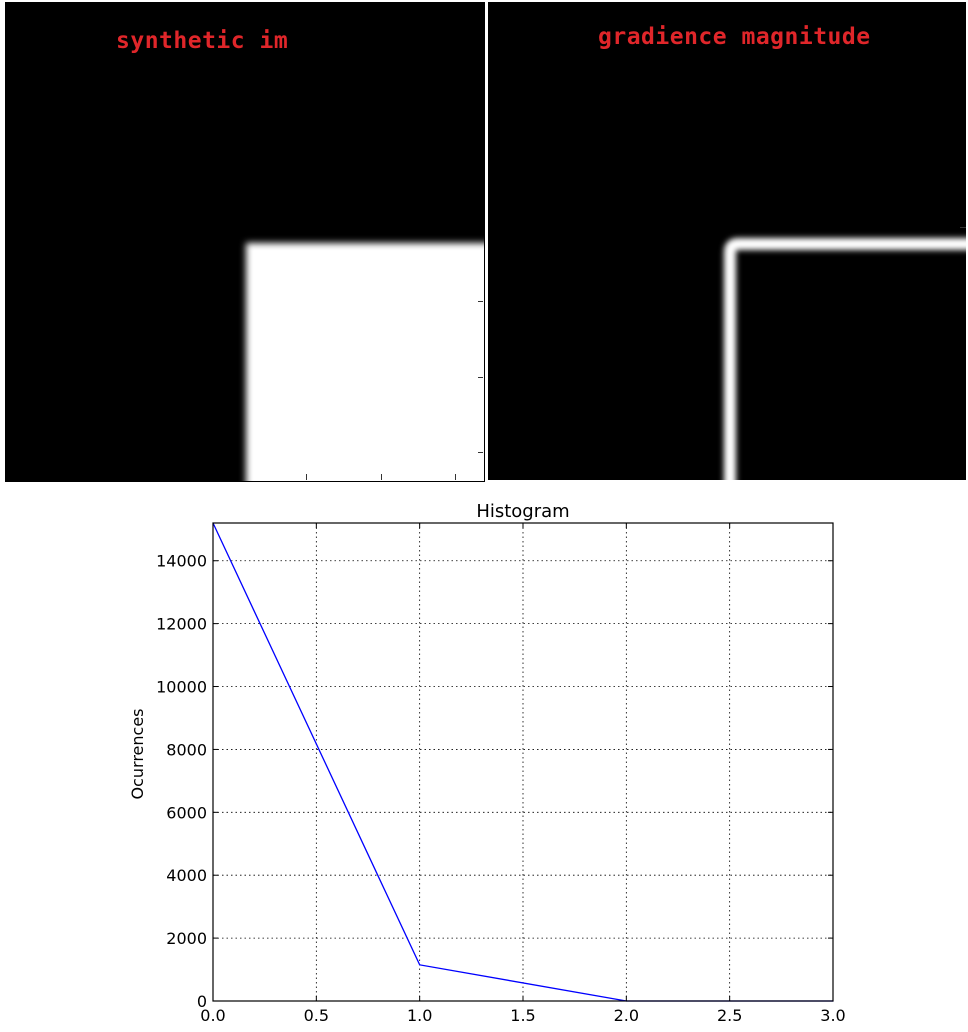 The width and height of the screenshot is (968, 1032). I want to click on x-tick-label: 2.0, so click(626, 1015).